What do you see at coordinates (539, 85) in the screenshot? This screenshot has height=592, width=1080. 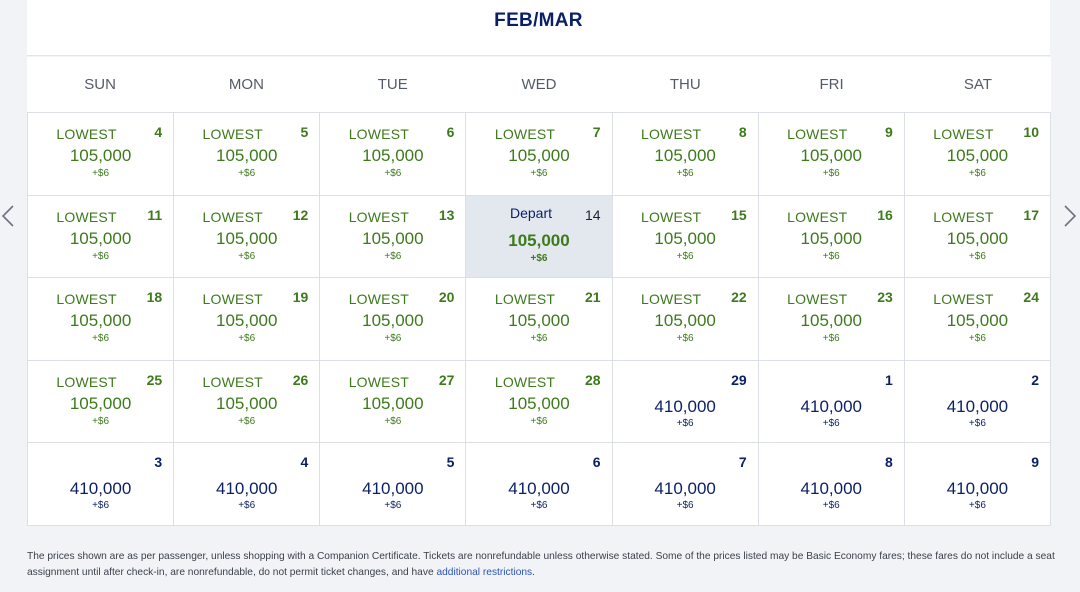 I see `weekday-header-row: SUN MON TUE WED THU FRI SAT` at bounding box center [539, 85].